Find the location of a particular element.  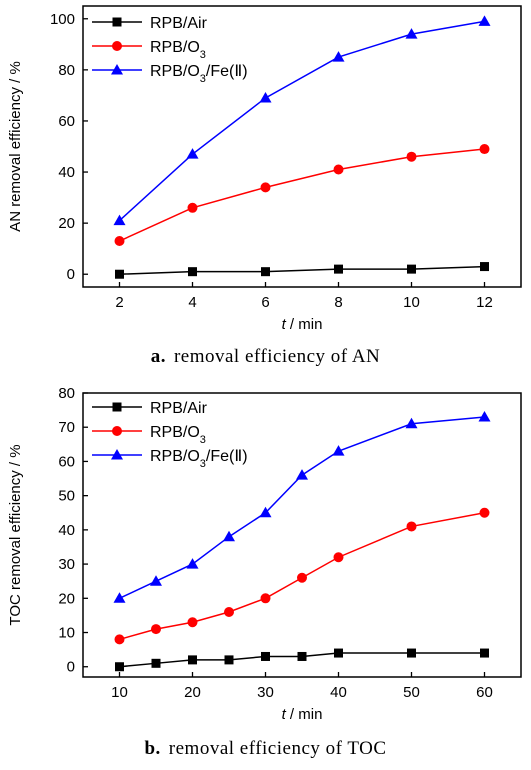

caption-a: a. removal efficiency of AN is located at coordinates (265, 357).